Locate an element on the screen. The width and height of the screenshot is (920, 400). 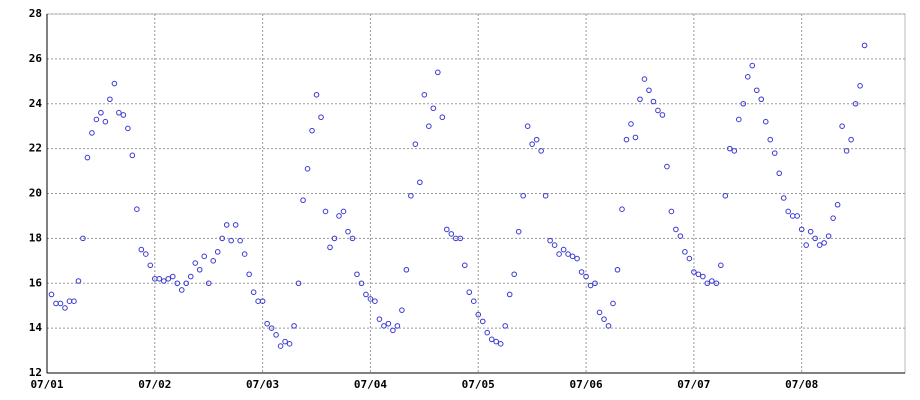
y-tick-label: 24 is located at coordinates (36, 103).